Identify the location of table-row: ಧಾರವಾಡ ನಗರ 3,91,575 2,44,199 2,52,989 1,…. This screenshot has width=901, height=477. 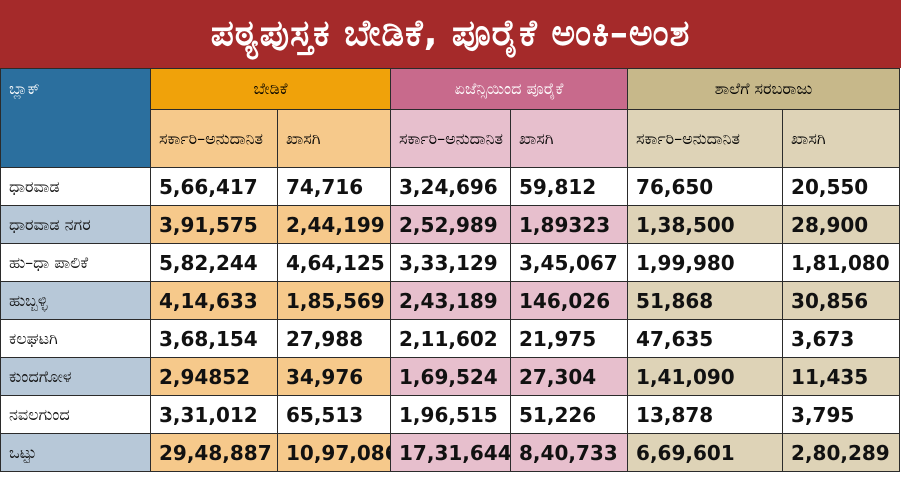
(450, 224).